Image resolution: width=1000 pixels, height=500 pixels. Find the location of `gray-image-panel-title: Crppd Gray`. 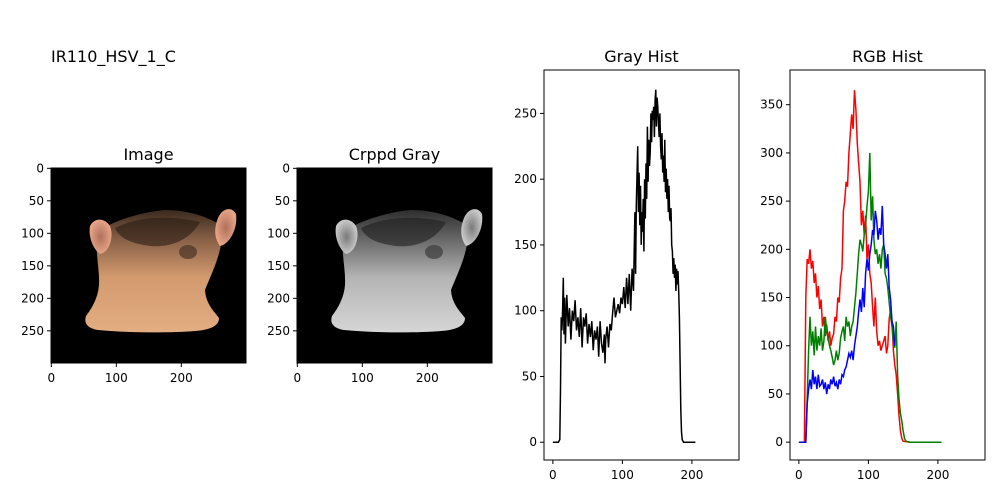

gray-image-panel-title: Crppd Gray is located at coordinates (395, 154).